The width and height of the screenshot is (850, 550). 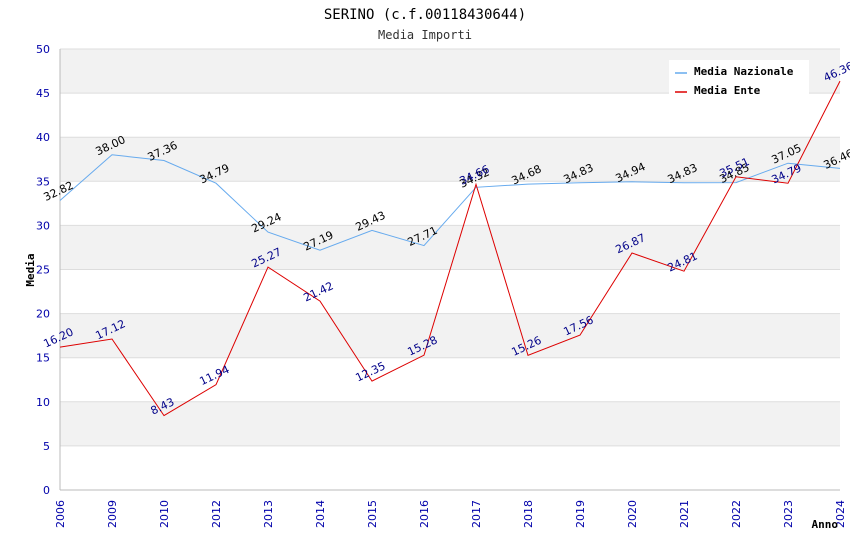 What do you see at coordinates (43, 93) in the screenshot?
I see `y-tick-label: 45` at bounding box center [43, 93].